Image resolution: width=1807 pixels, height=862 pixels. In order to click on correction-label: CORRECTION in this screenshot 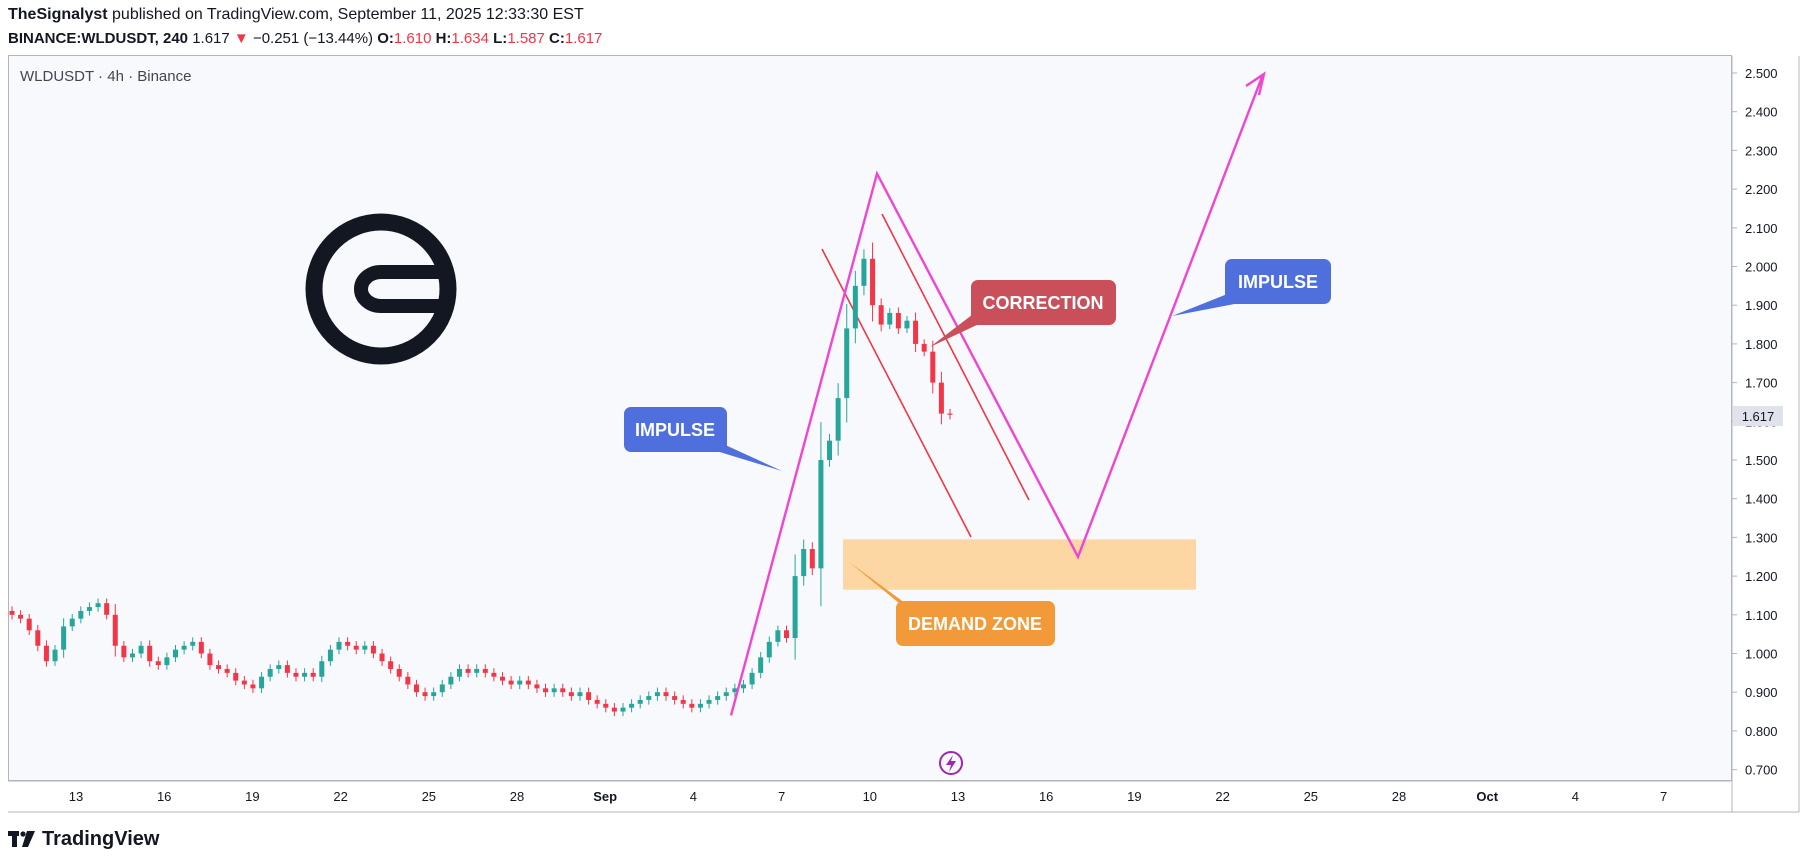, I will do `click(1023, 313)`.